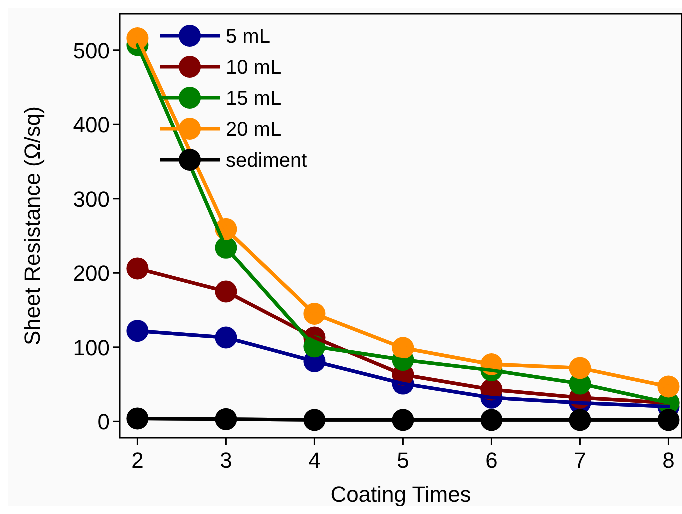 This screenshot has height=514, width=682. I want to click on x-tick-label: 4, so click(314, 460).